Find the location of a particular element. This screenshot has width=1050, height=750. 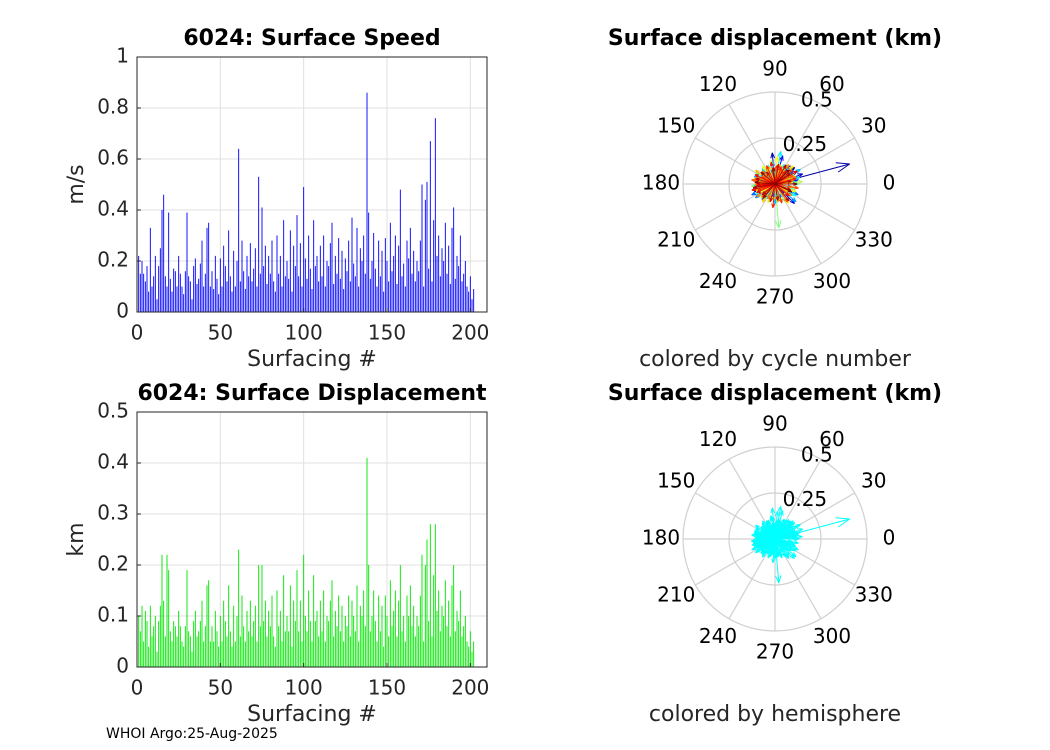

angle-label: 330 is located at coordinates (874, 240).